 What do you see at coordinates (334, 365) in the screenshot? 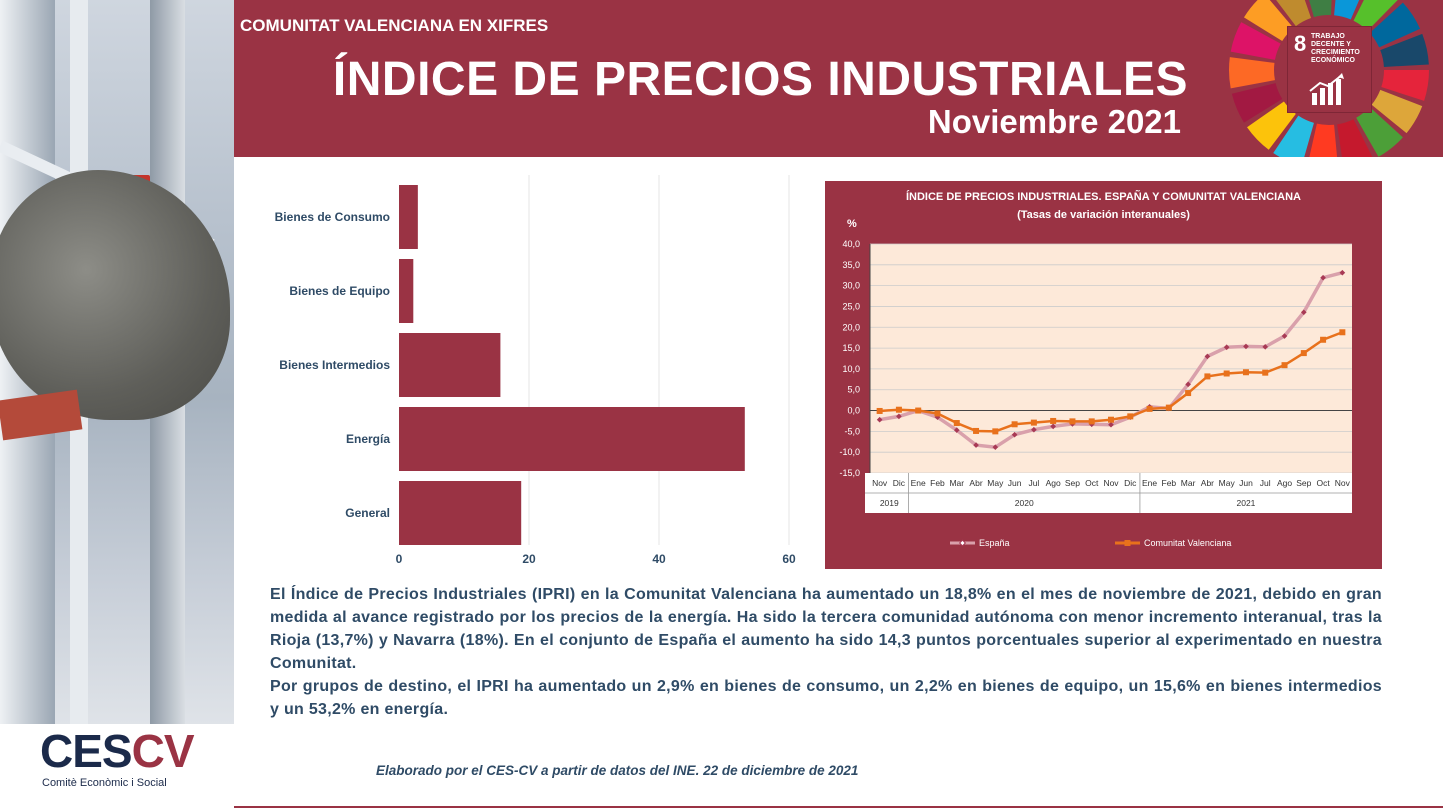
I see `bar-category-label: Bienes Intermedios` at bounding box center [334, 365].